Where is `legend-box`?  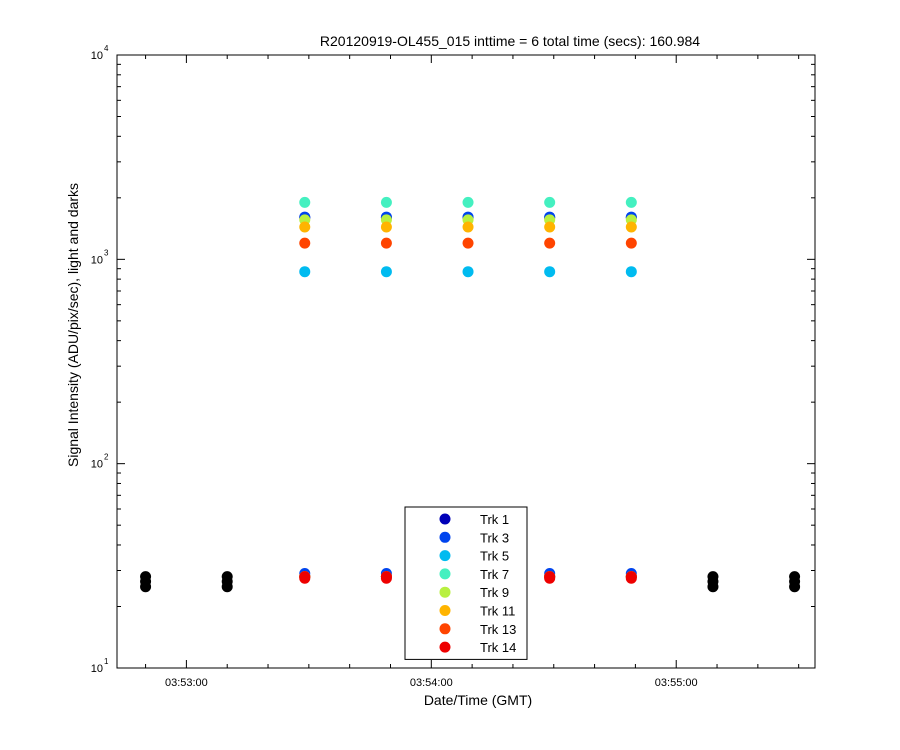
legend-box is located at coordinates (466, 583).